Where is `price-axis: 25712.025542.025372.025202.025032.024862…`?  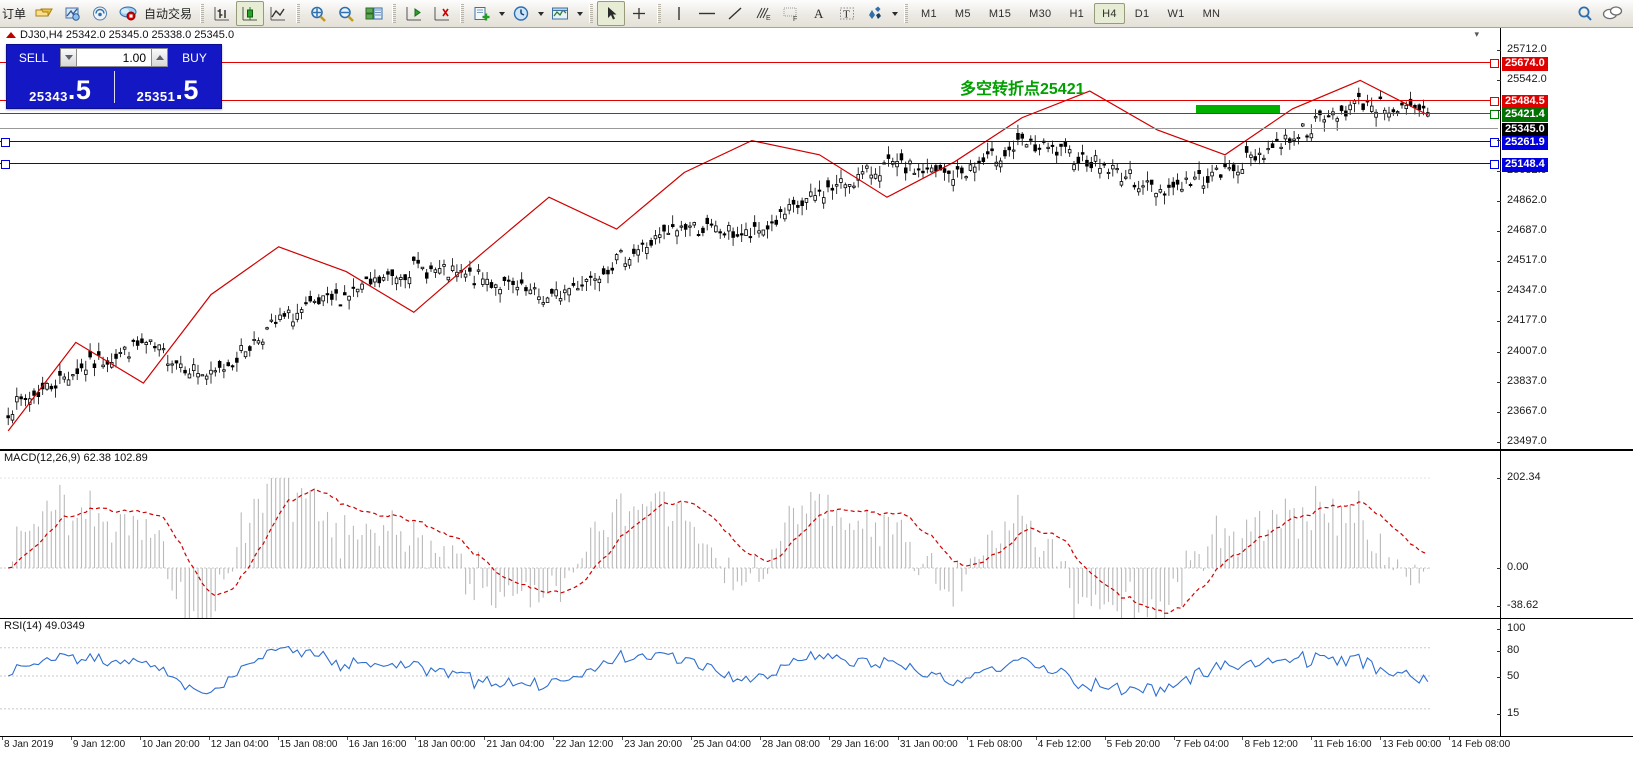 price-axis: 25712.025542.025372.025202.025032.024862… is located at coordinates (1565, 238).